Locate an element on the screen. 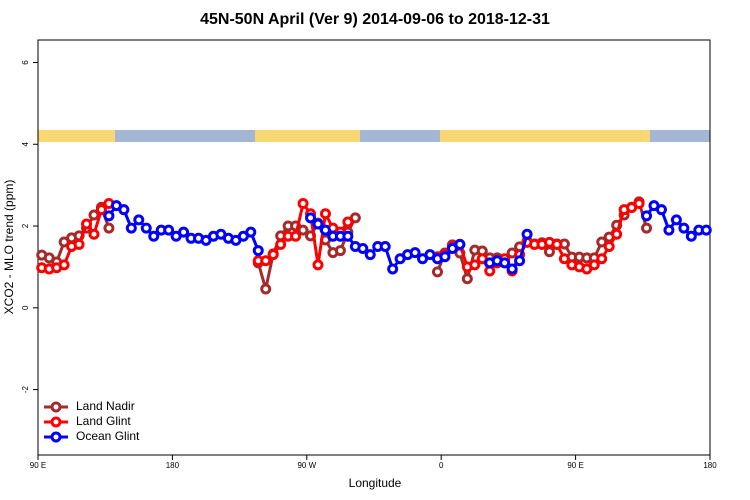 The image size is (750, 500). x-tick-label: 0 is located at coordinates (441, 465).